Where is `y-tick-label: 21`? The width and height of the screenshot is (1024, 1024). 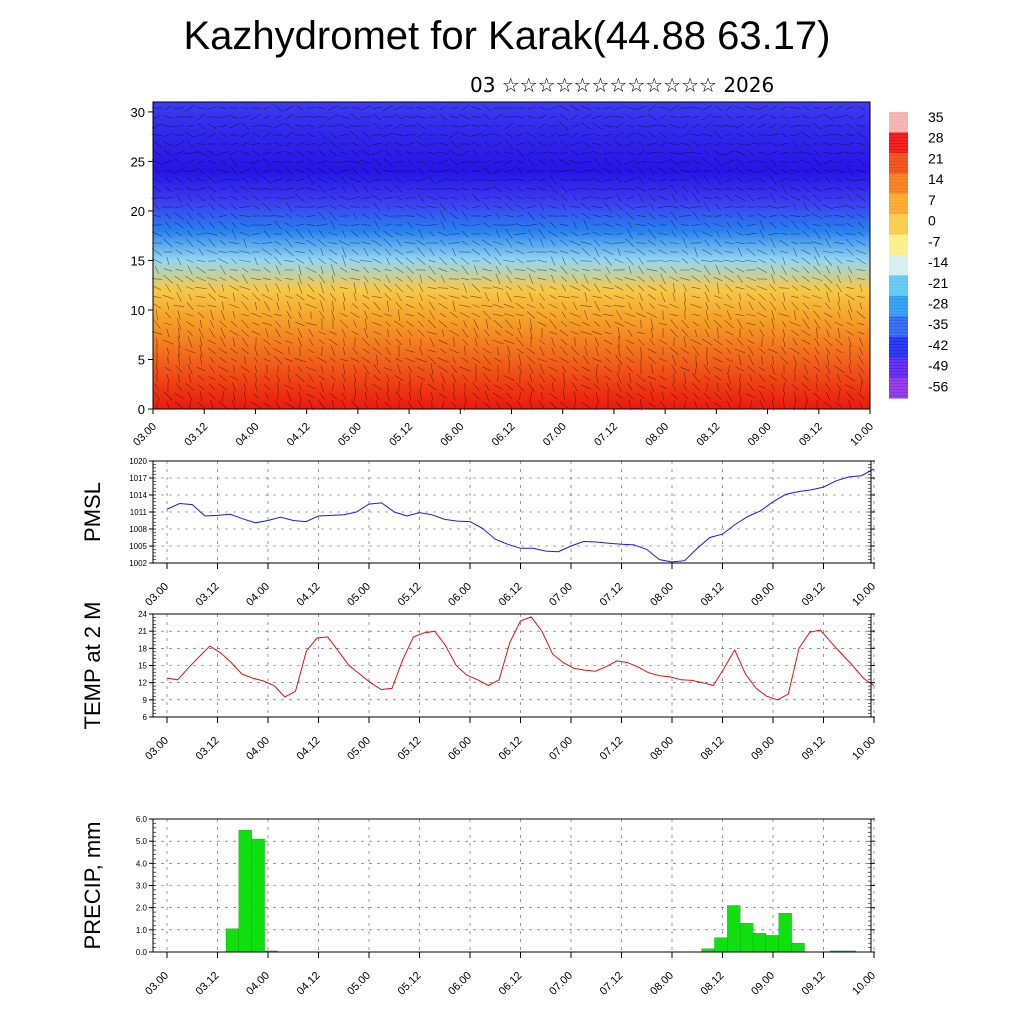 y-tick-label: 21 is located at coordinates (142, 631).